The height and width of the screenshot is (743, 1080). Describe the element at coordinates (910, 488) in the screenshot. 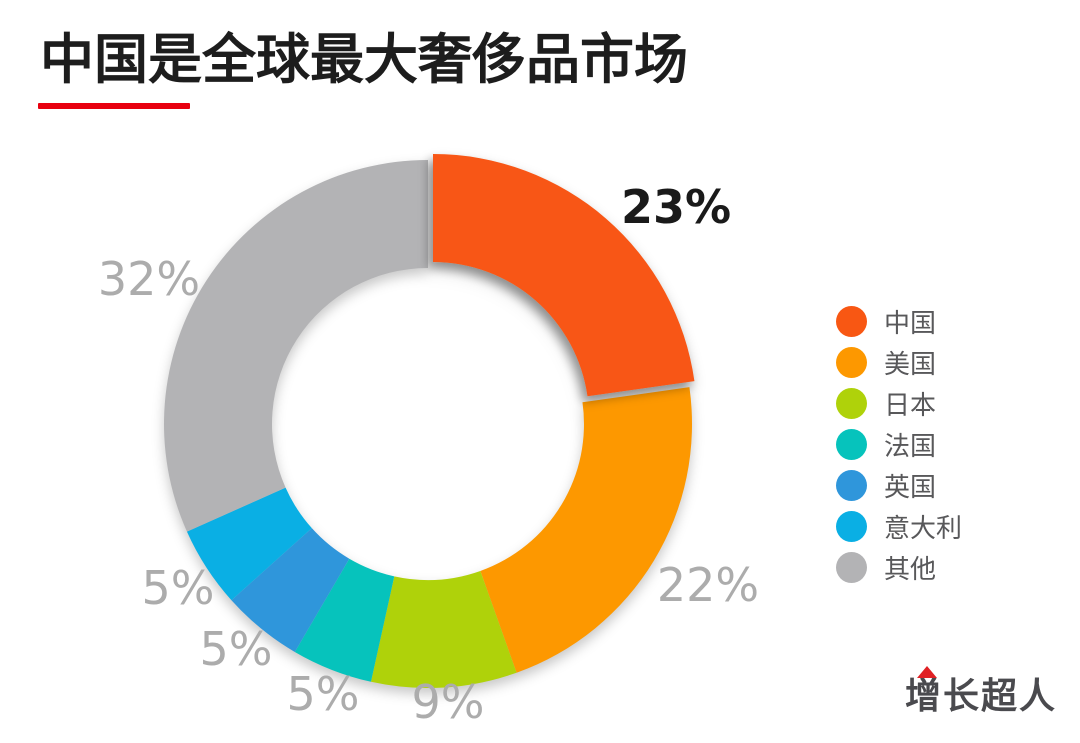

I see `legend-item-label: 英国` at that location.